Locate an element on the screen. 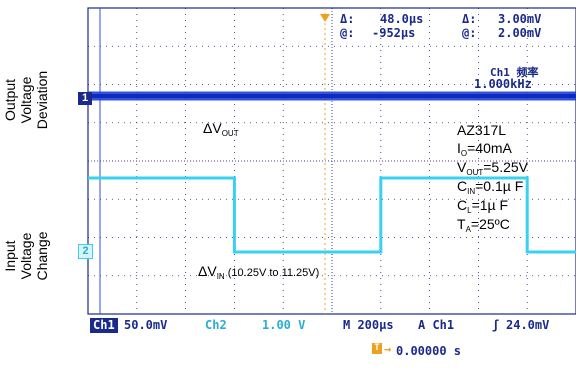 The image size is (576, 368). measure-delta-time-label: Δ: is located at coordinates (347, 19).